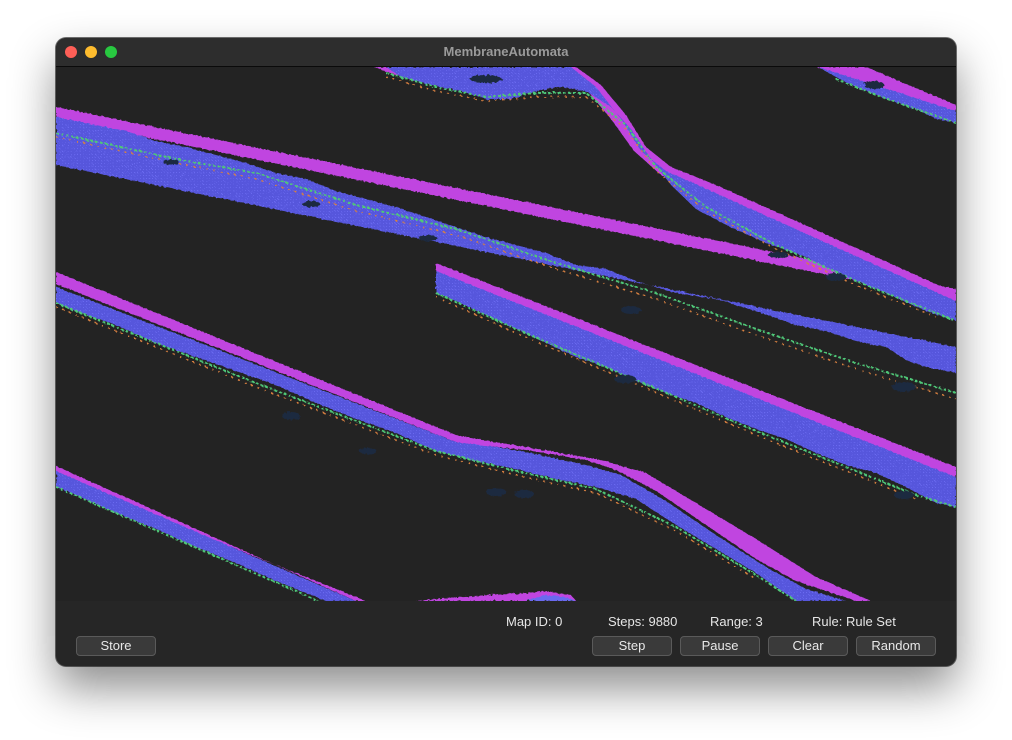  Describe the element at coordinates (534, 621) in the screenshot. I see `map-id-label: Map ID: 0` at that location.